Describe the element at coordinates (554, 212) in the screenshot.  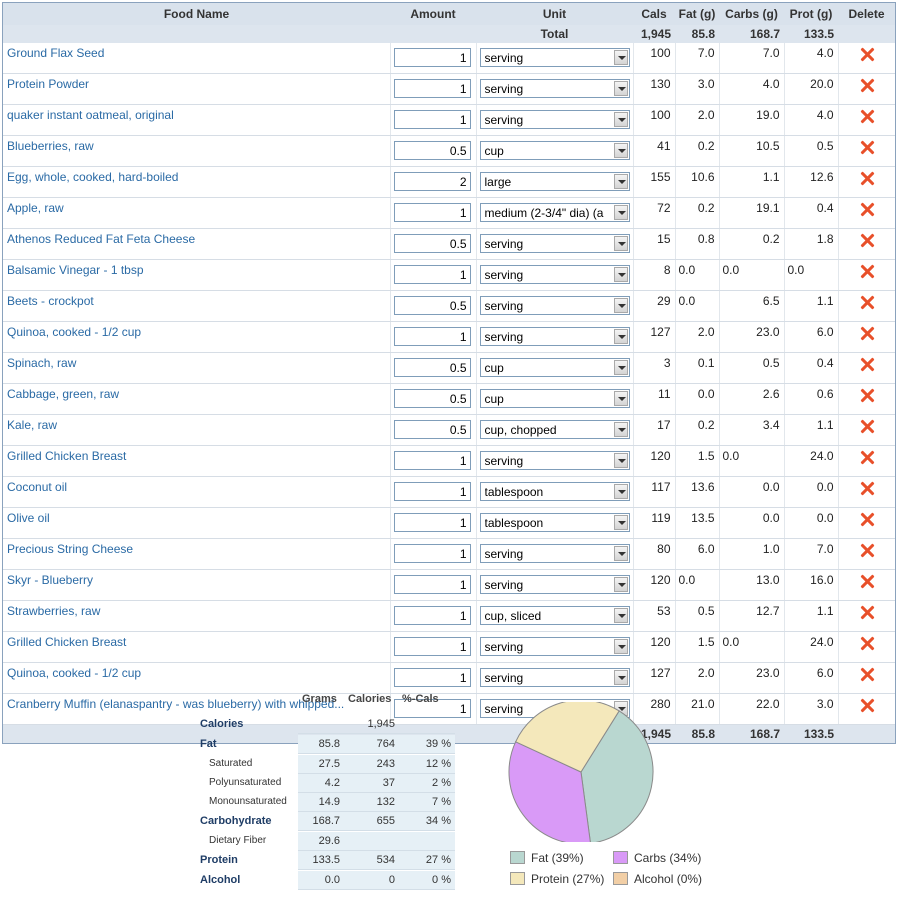
I see `unit-select: medium (2-3/4" dia) (a` at that location.